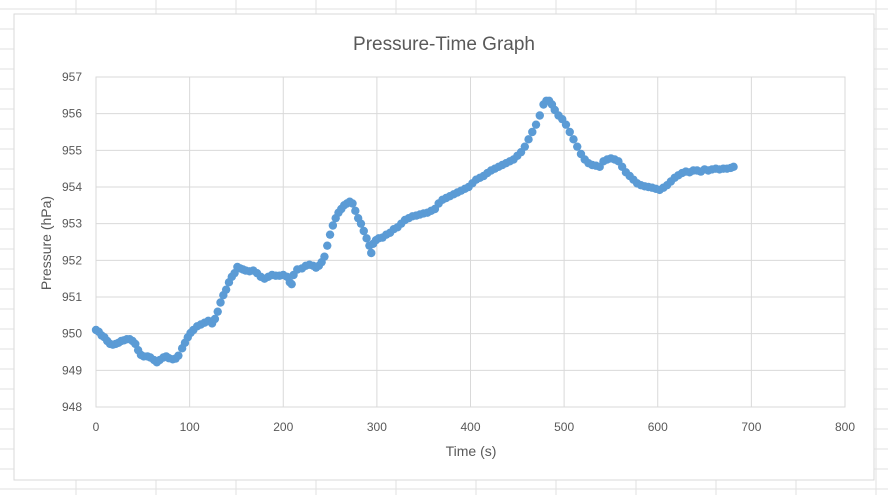  What do you see at coordinates (72, 334) in the screenshot?
I see `y-tick-label: 950` at bounding box center [72, 334].